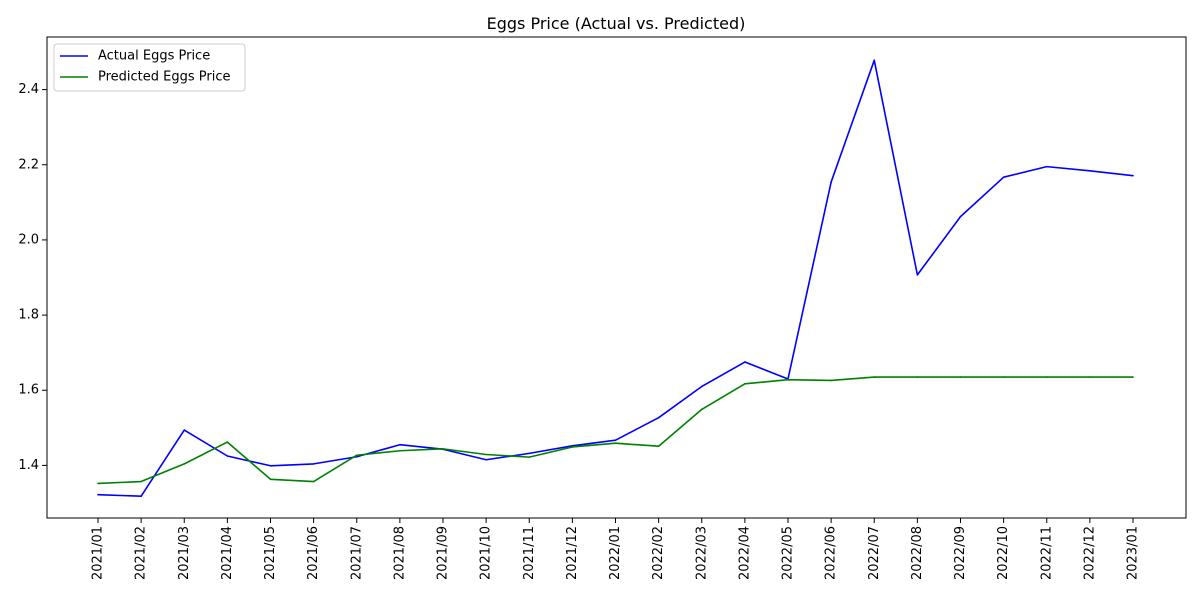  What do you see at coordinates (227, 553) in the screenshot?
I see `x-tick-label: 2021/04` at bounding box center [227, 553].